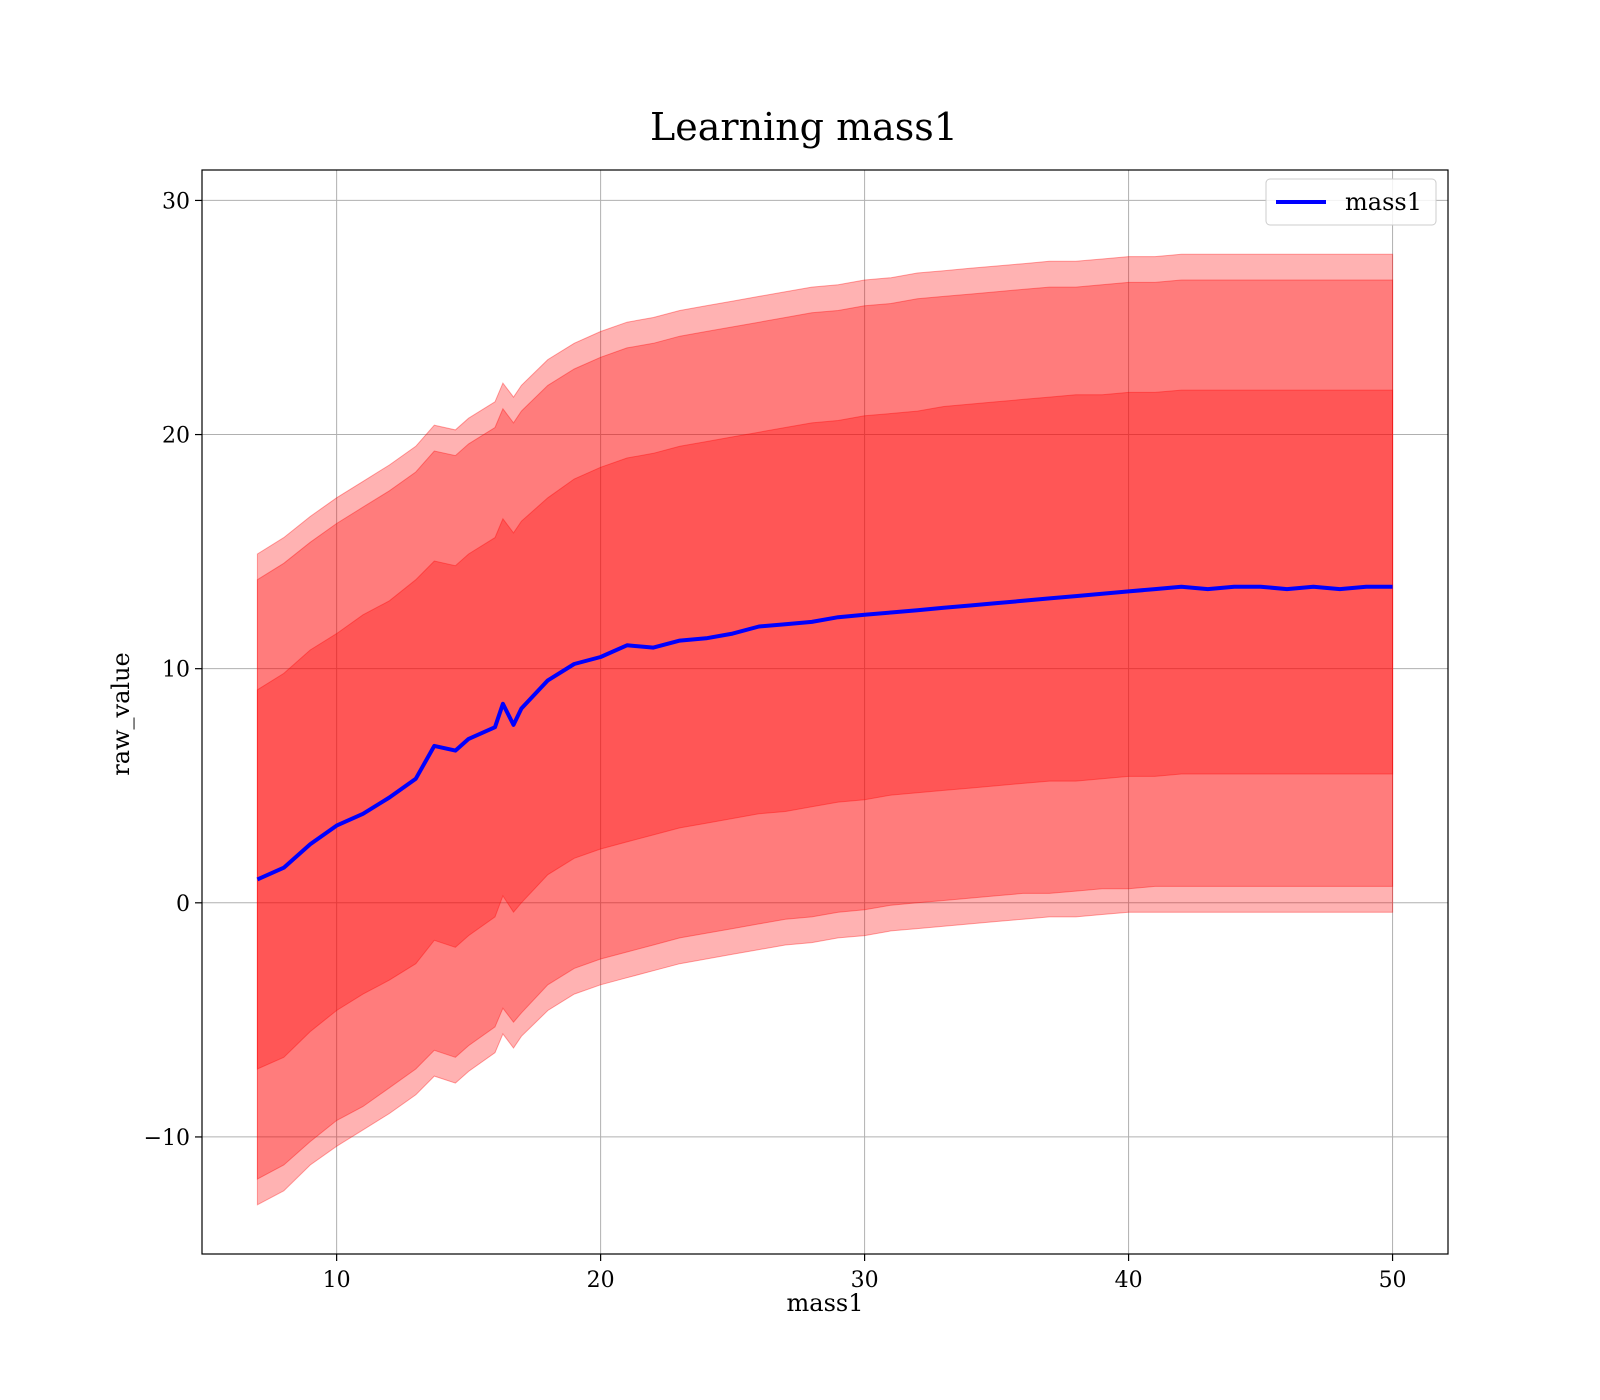  What do you see at coordinates (176, 201) in the screenshot?
I see `y-tick-label-4: 30` at bounding box center [176, 201].